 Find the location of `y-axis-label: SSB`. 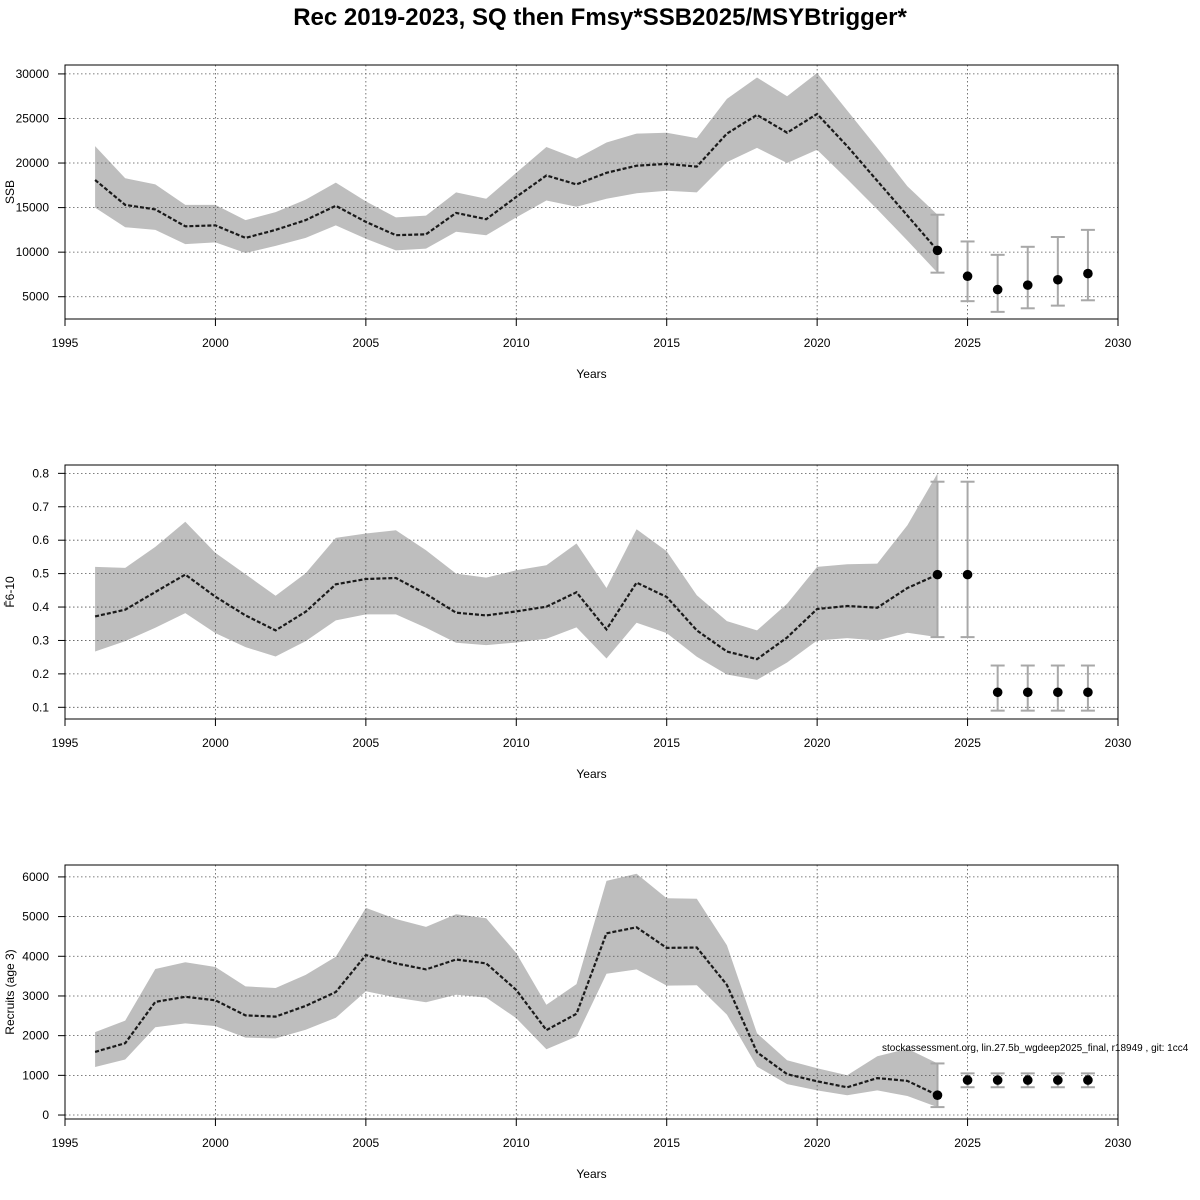

y-axis-label: SSB is located at coordinates (10, 192).